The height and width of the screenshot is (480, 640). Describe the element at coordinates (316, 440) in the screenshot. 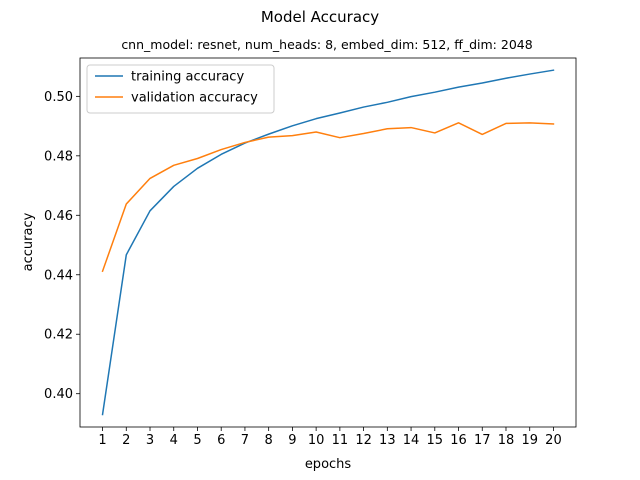

I see `x-tick-label: 10` at that location.